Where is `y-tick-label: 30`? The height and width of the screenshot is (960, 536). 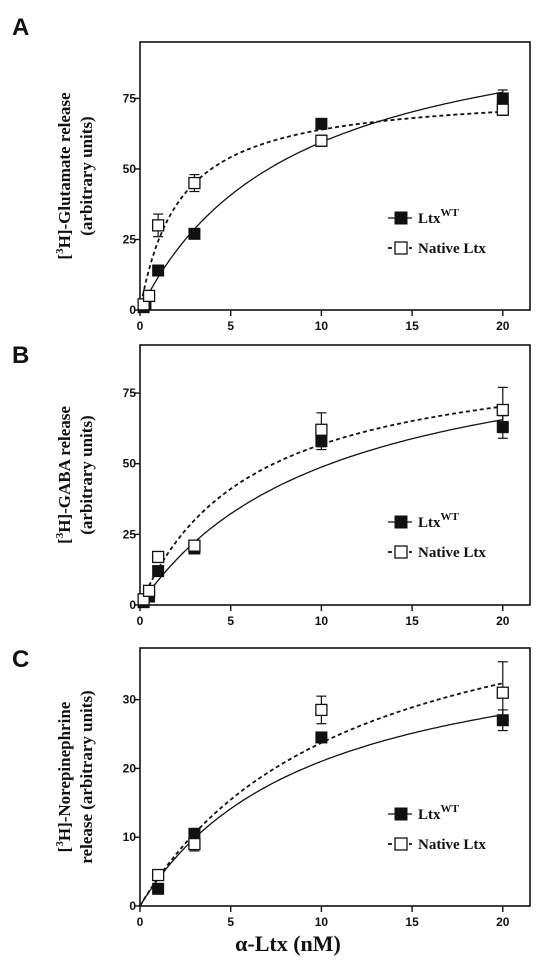 y-tick-label: 30 is located at coordinates (130, 700).